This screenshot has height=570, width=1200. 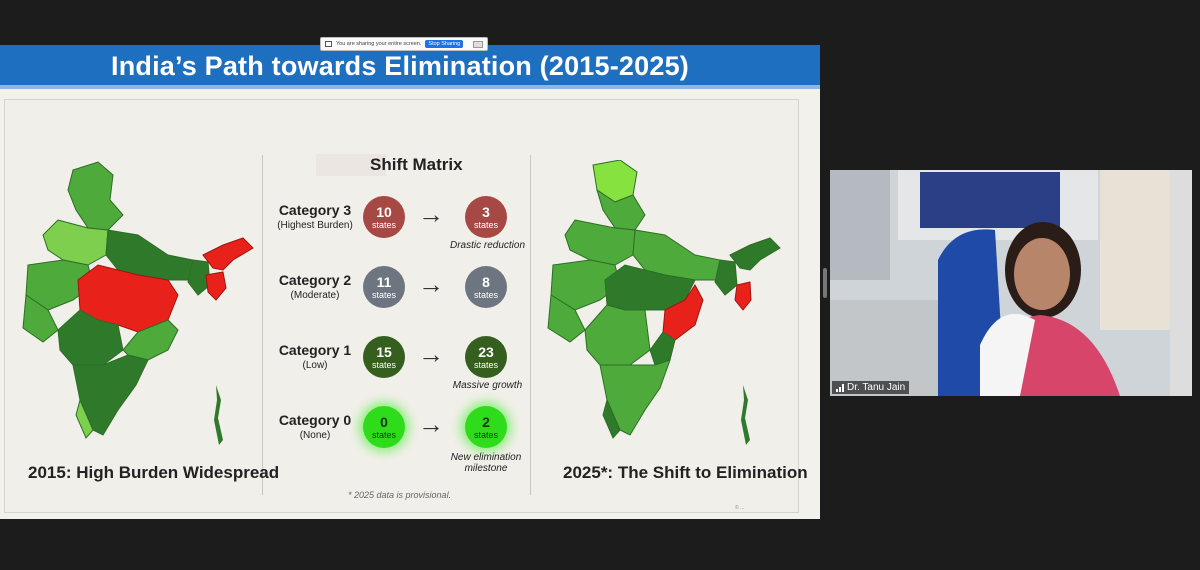 I want to click on participant-name-badge: Dr. Tanu Jain, so click(x=871, y=387).